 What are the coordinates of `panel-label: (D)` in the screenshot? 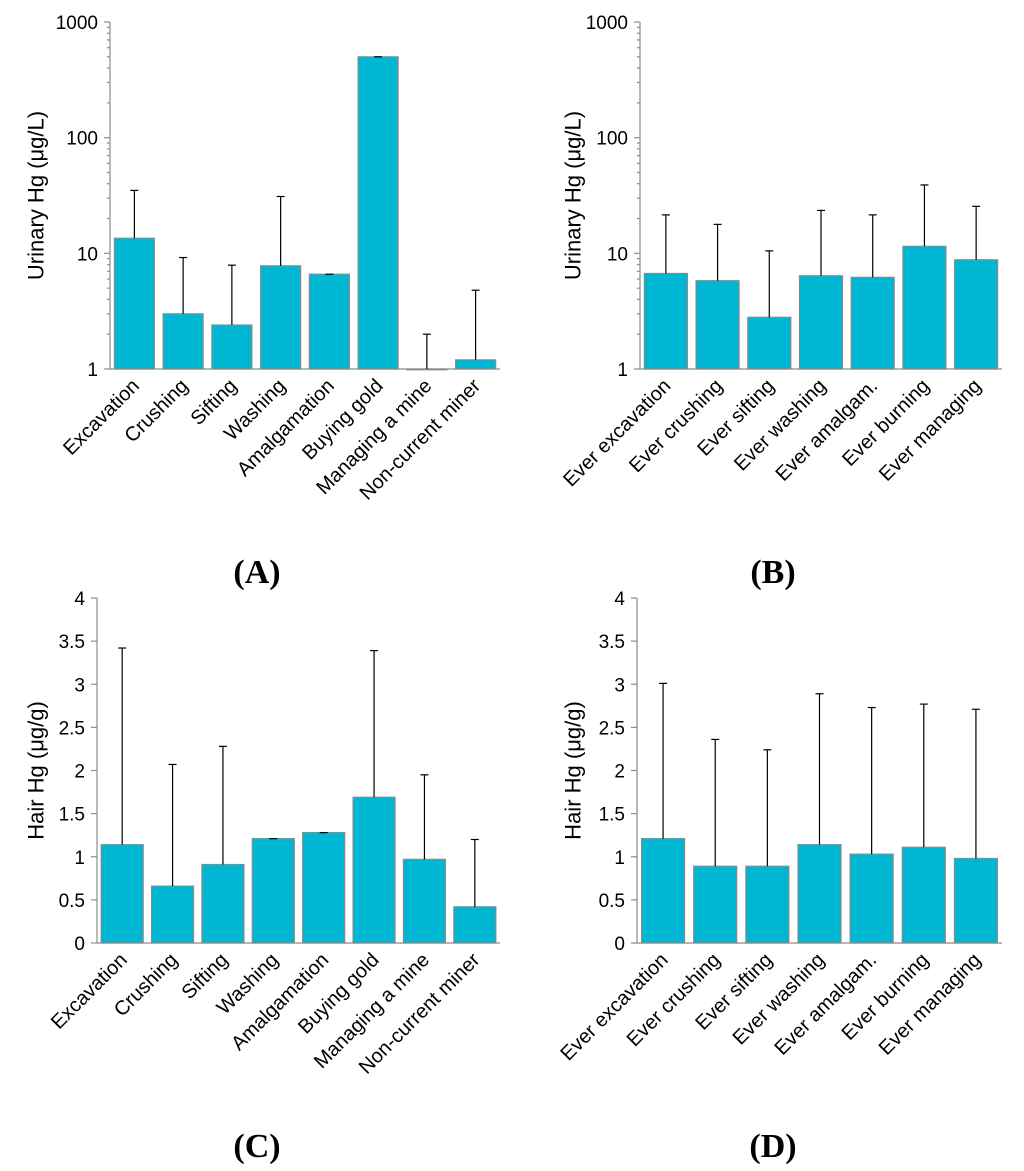 It's located at (772, 1146).